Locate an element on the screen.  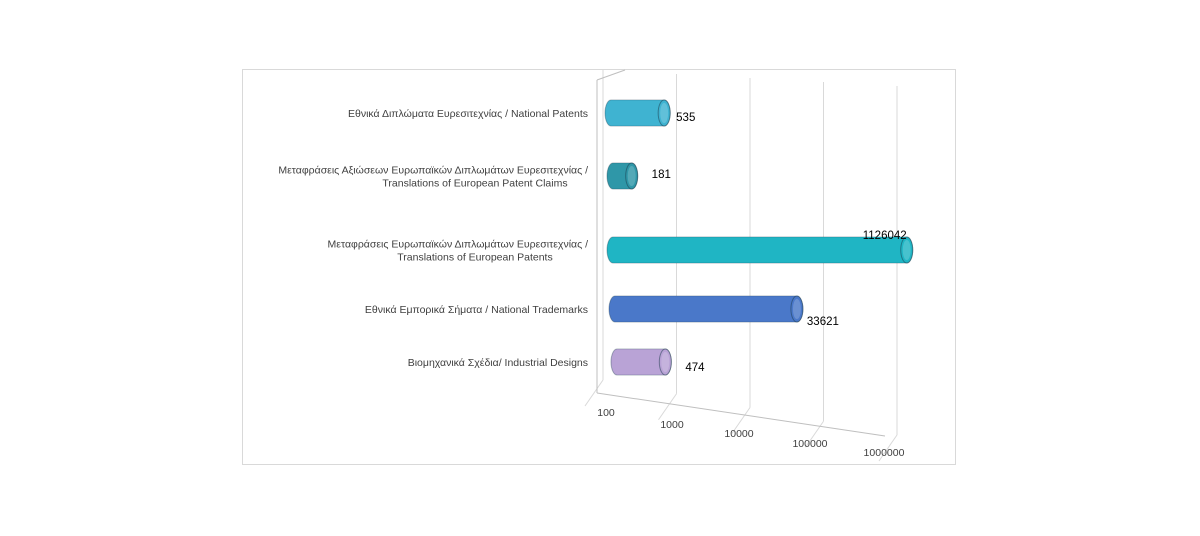
floor-edge is located at coordinates (741, 414).